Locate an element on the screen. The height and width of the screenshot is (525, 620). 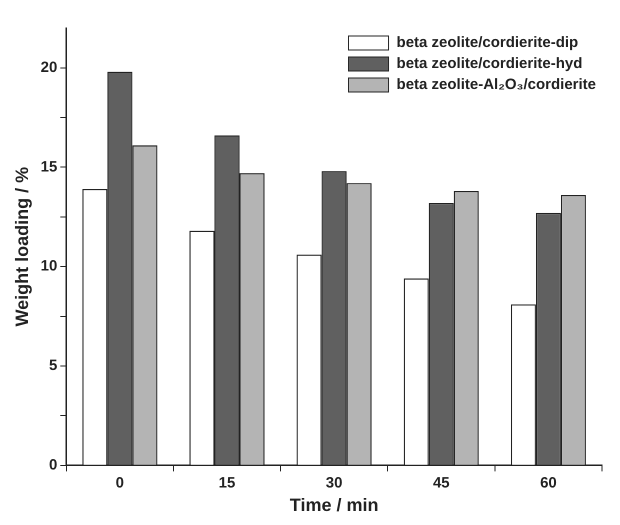
y-tick-label: 0 is located at coordinates (53, 465).